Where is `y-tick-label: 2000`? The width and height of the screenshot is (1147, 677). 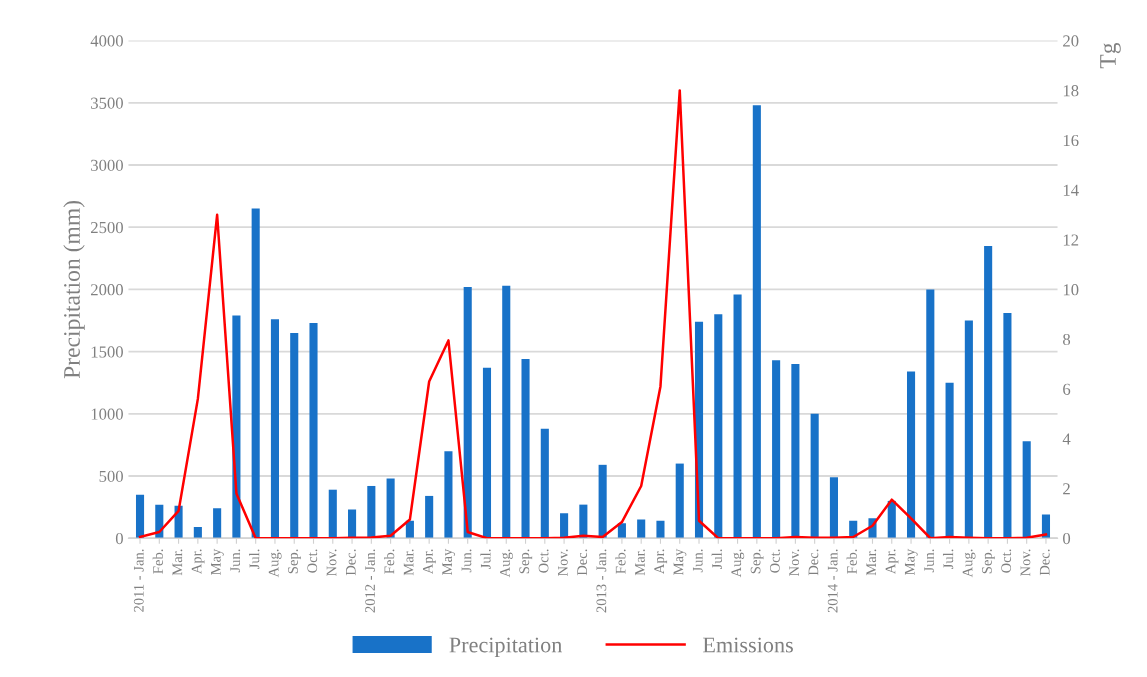 y-tick-label: 2000 is located at coordinates (107, 290).